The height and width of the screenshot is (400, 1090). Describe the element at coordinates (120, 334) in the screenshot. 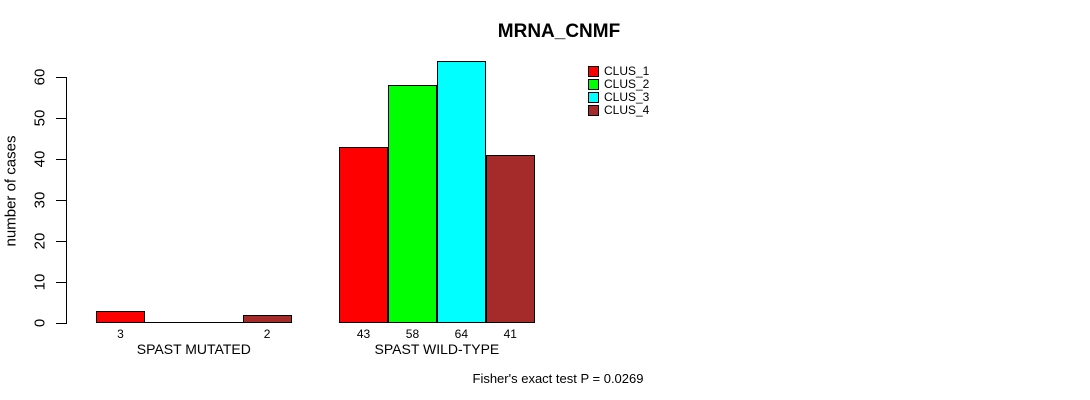

I see `bar-value-label-clus-1-spast-mutated: 3` at that location.